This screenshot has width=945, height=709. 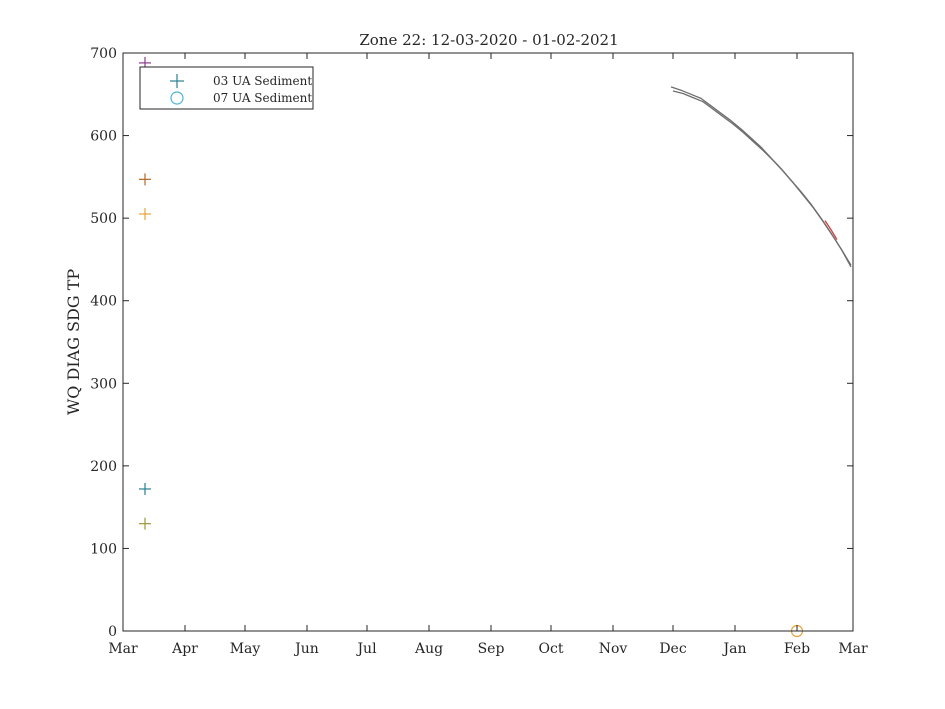 What do you see at coordinates (103, 549) in the screenshot?
I see `y-tick-label-1: 100` at bounding box center [103, 549].